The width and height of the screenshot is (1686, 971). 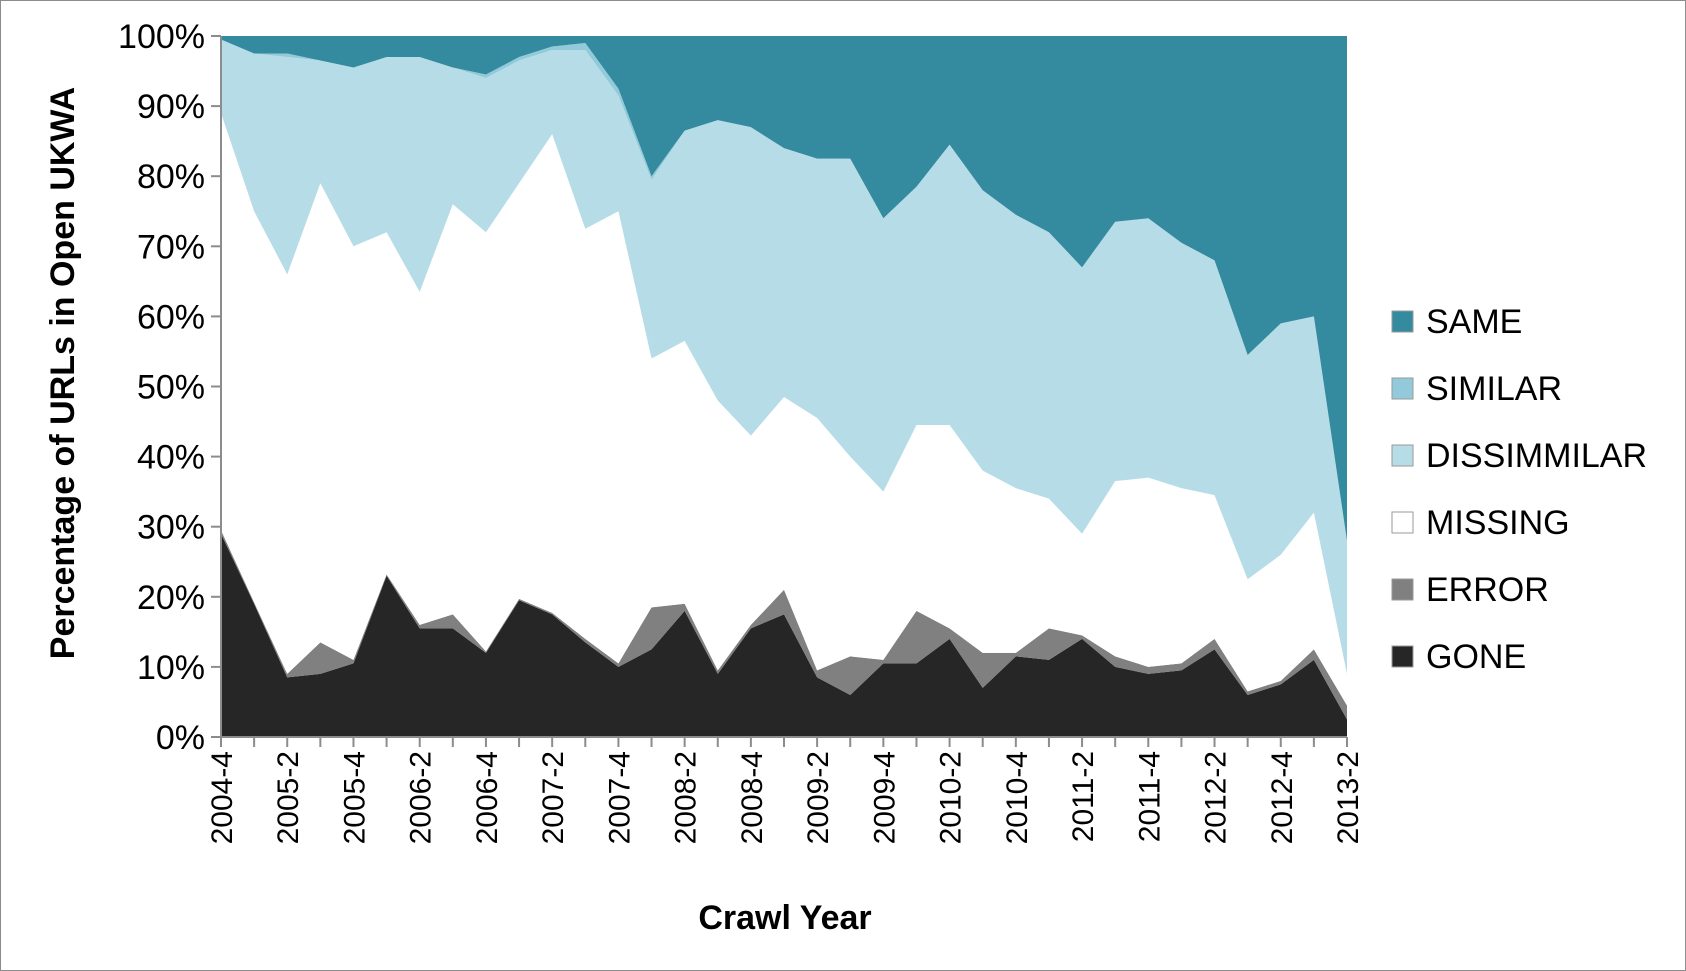 What do you see at coordinates (180, 738) in the screenshot?
I see `y-tick-label: 0%` at bounding box center [180, 738].